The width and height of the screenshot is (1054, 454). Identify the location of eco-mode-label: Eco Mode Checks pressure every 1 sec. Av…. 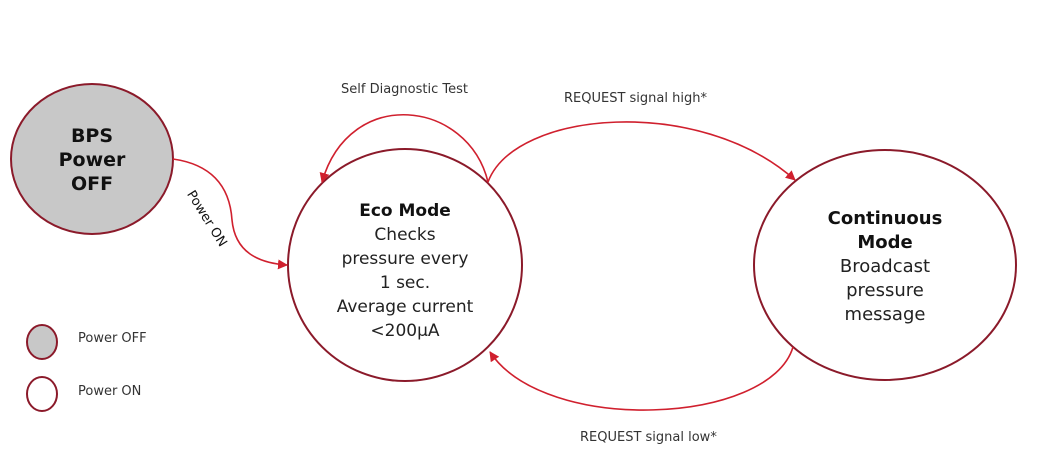
(405, 271).